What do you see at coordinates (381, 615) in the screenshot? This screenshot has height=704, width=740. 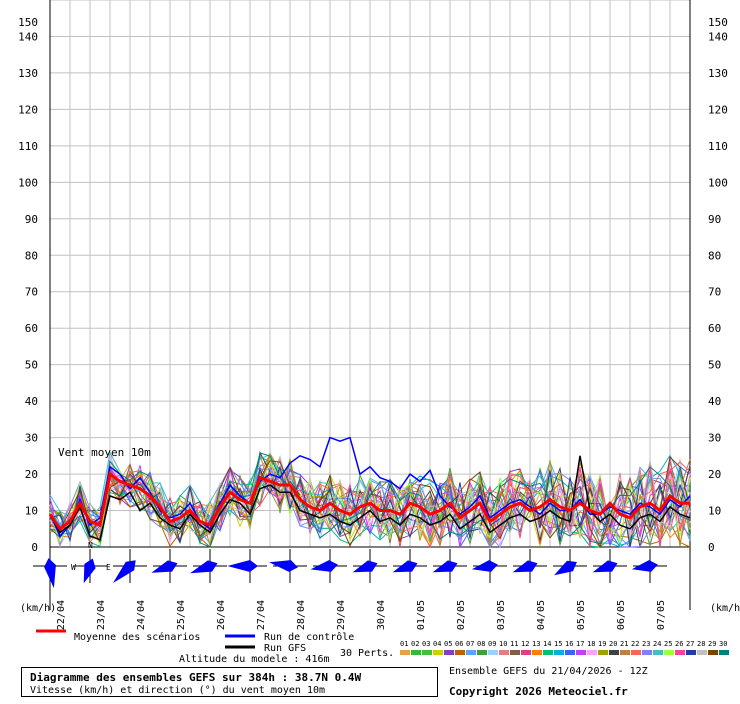 I see `x-date-label: 30/04` at bounding box center [381, 615].